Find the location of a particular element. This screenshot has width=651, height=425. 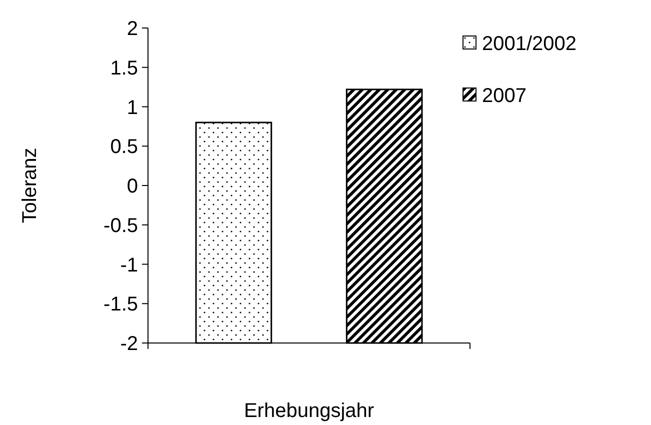

y-tick-label: -1.5 is located at coordinates (121, 305).